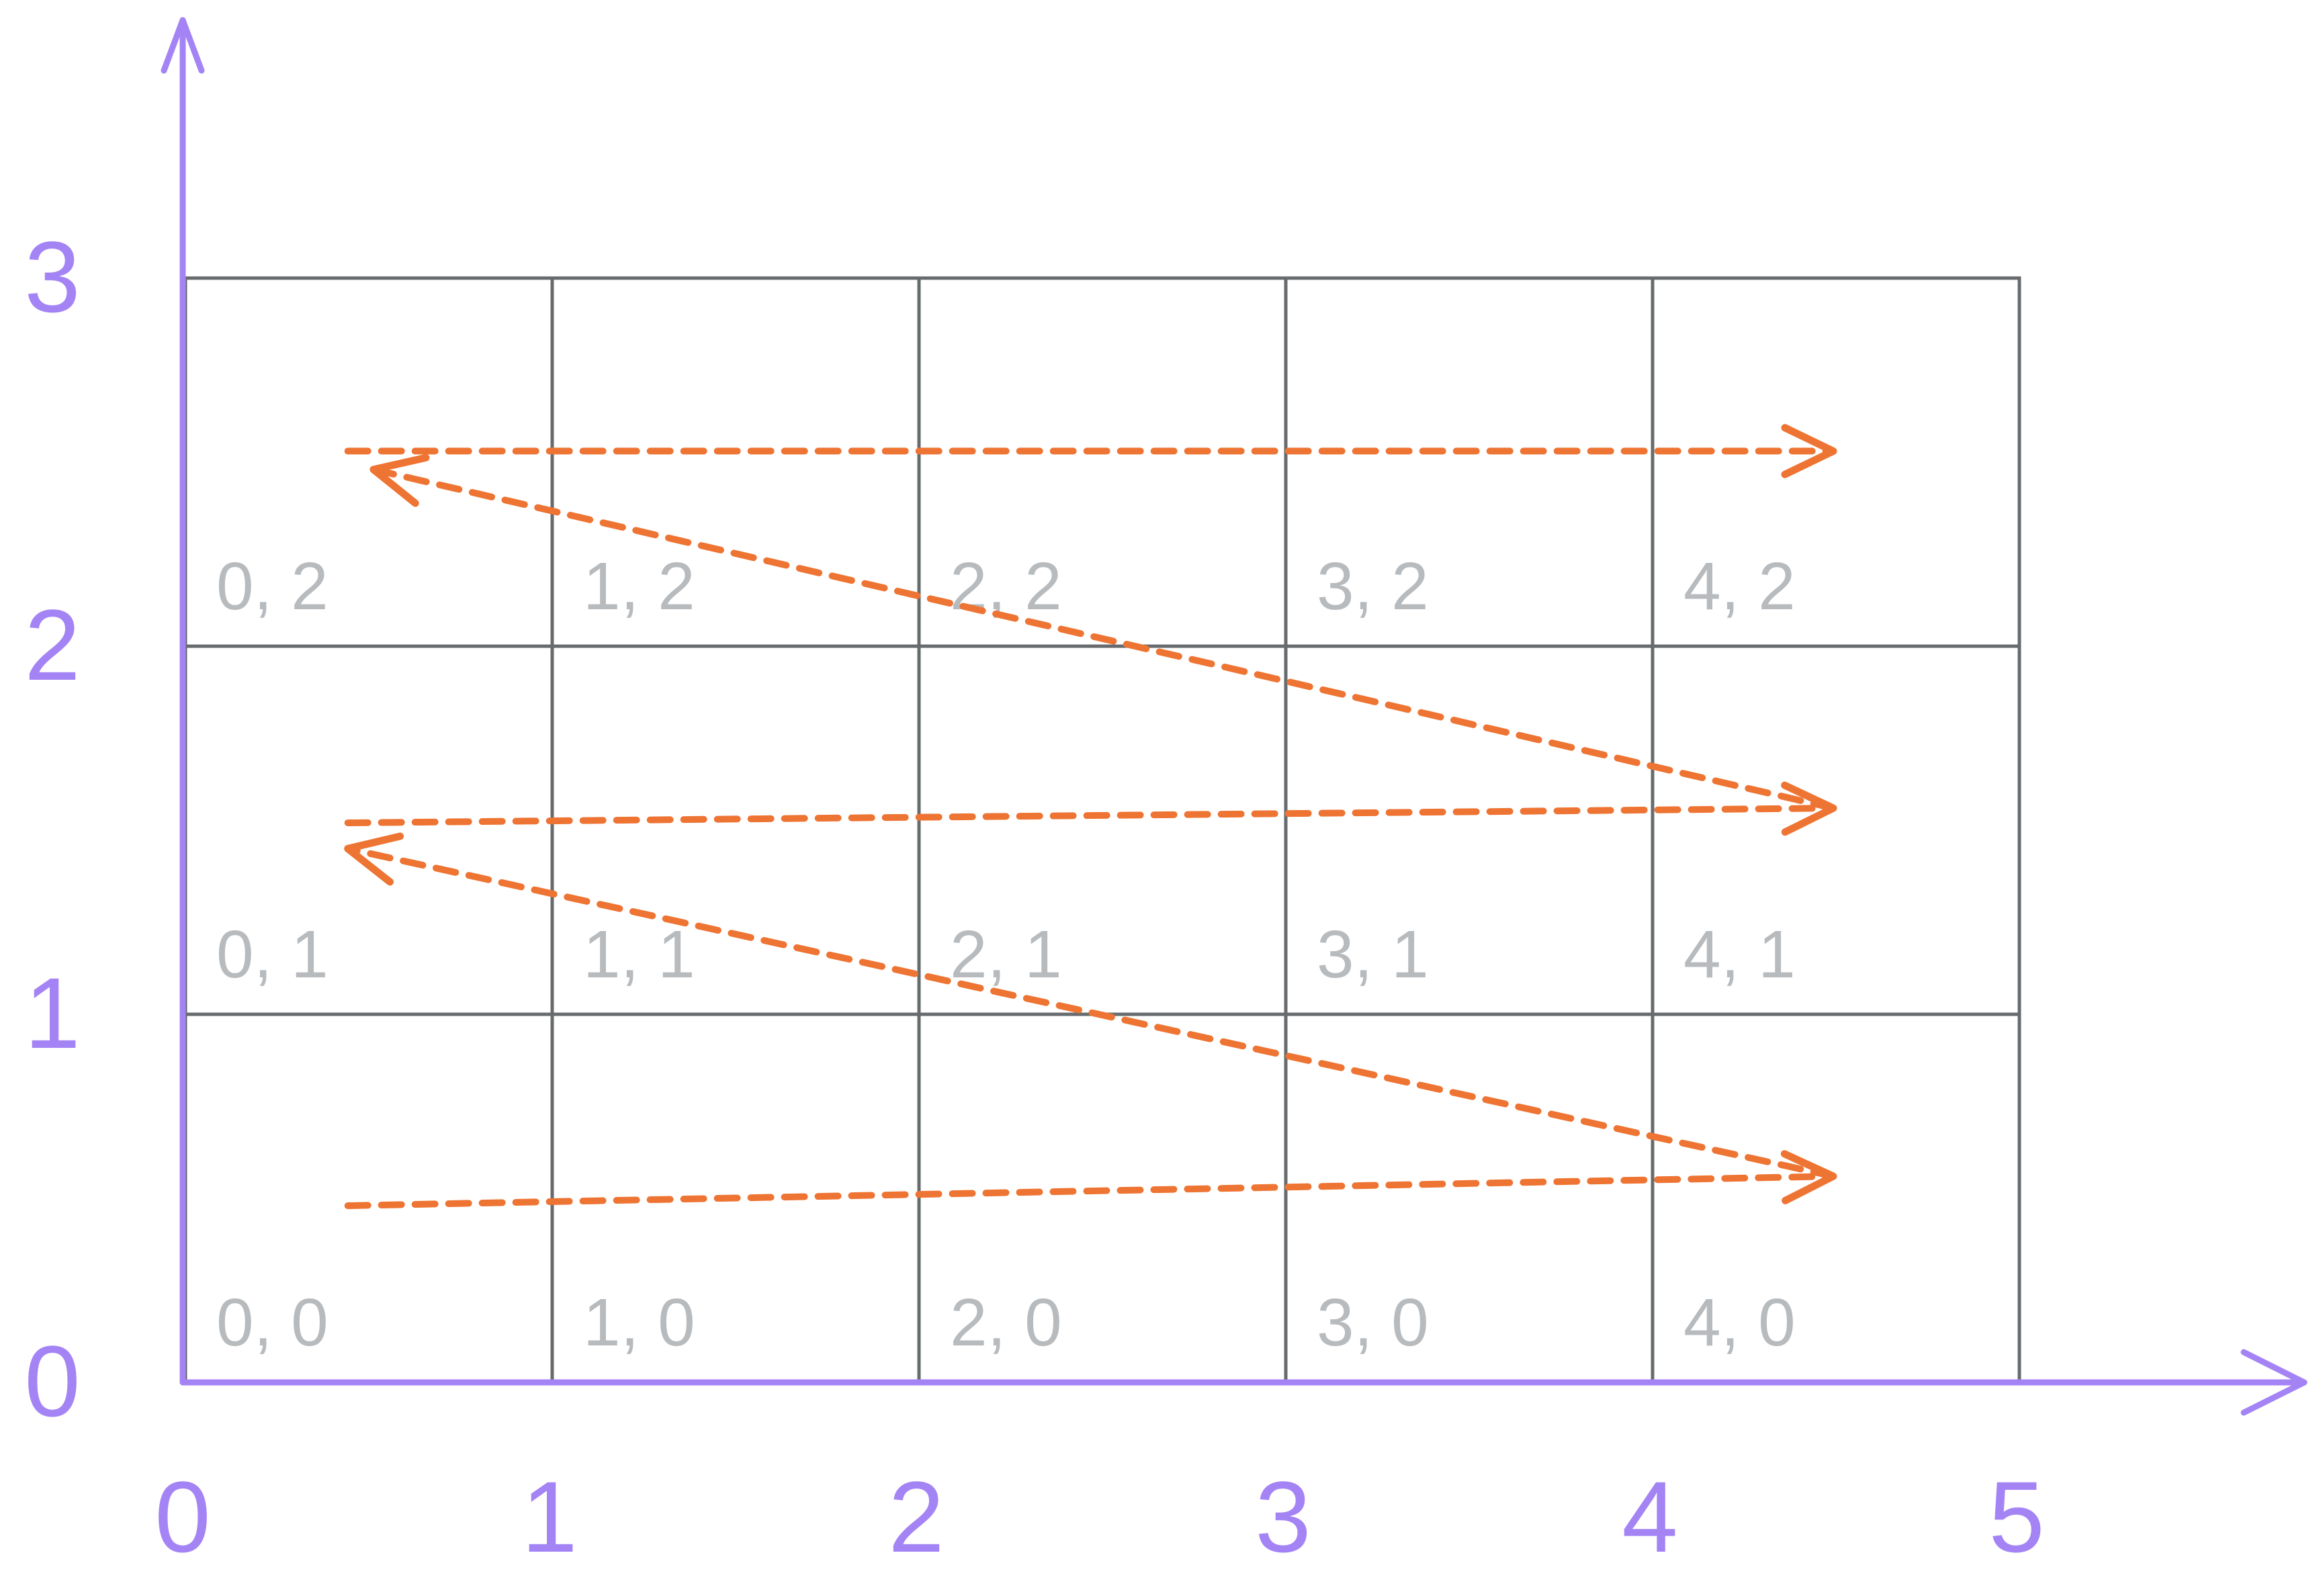 The image size is (2321, 1596). What do you see at coordinates (639, 1322) in the screenshot?
I see `cell-label-1-0: 1, 0` at bounding box center [639, 1322].